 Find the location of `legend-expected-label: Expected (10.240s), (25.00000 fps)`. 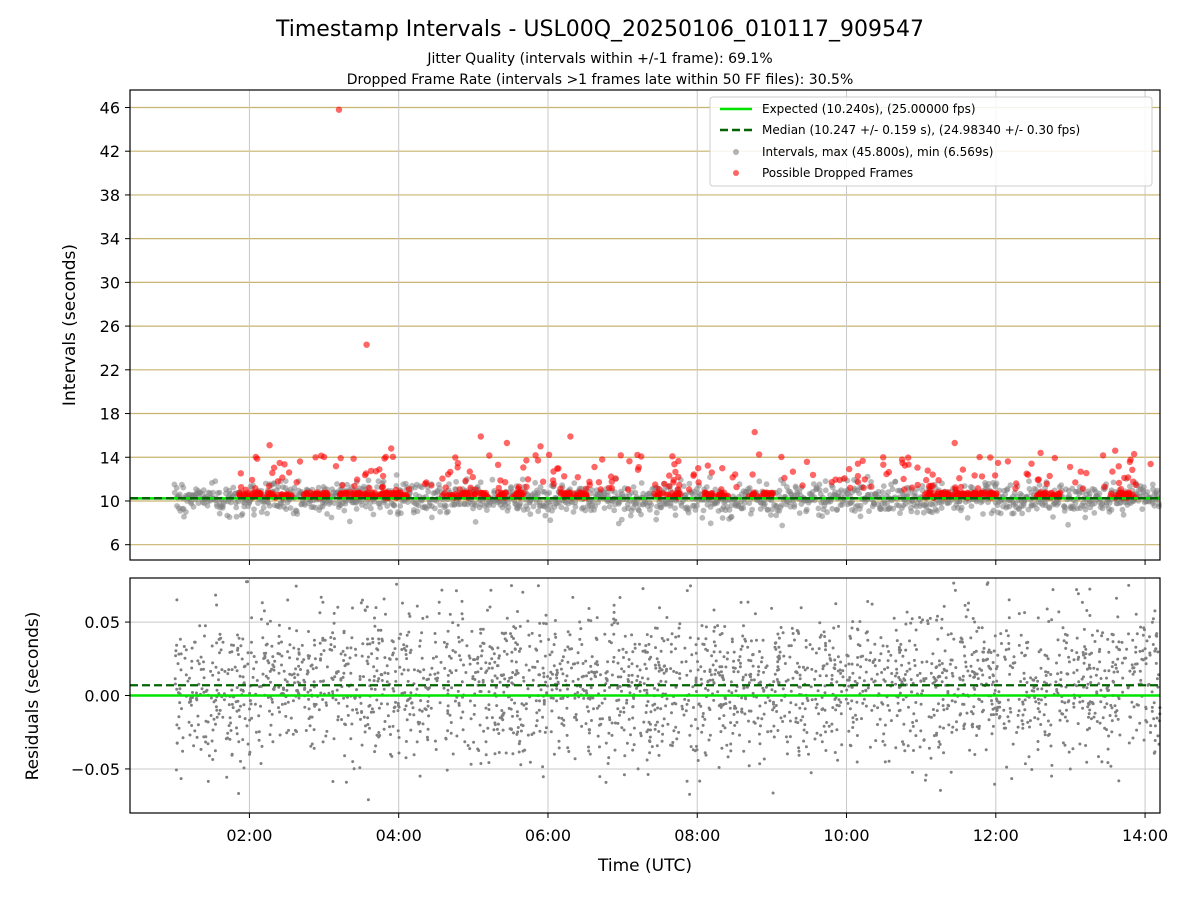

legend-expected-label: Expected (10.240s), (25.00000 fps) is located at coordinates (869, 109).